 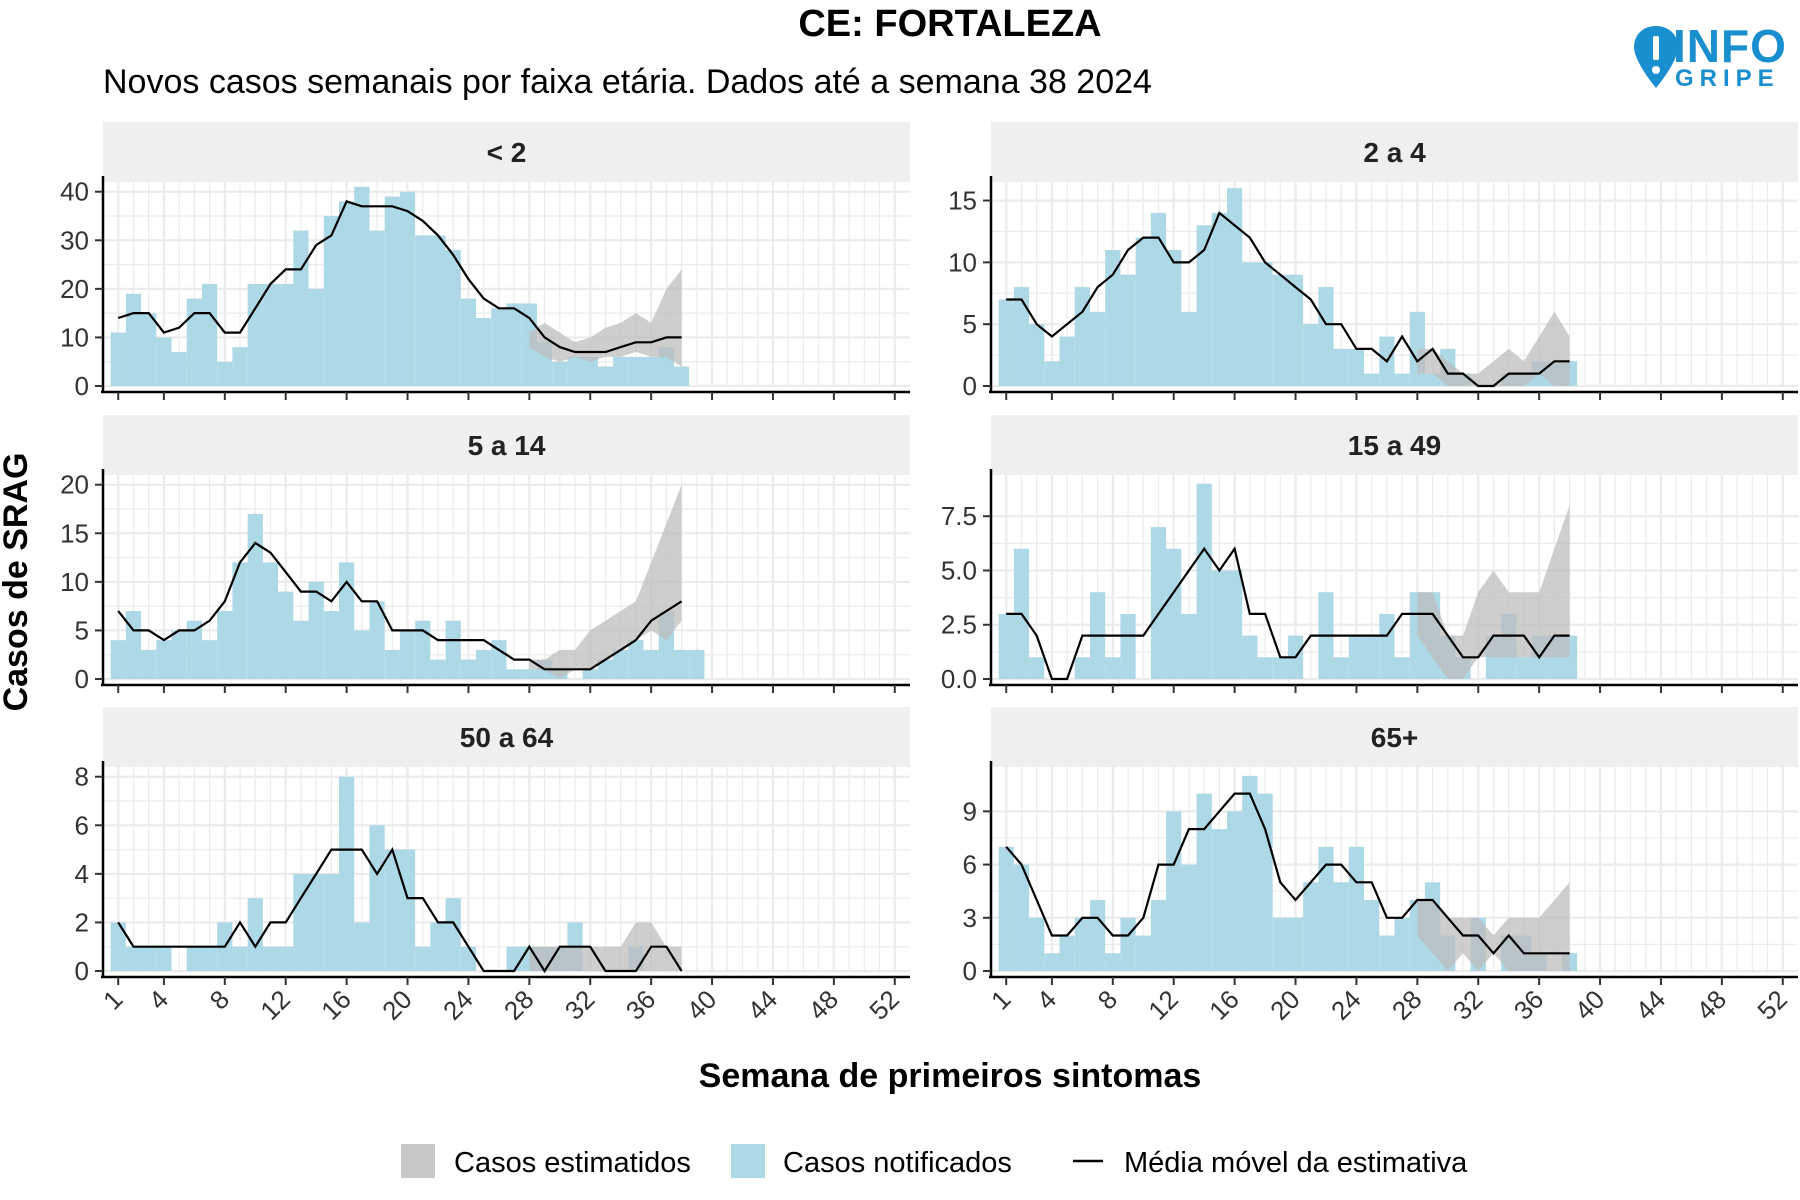 What do you see at coordinates (1656, 57) in the screenshot?
I see `map-pin-drop-icon` at bounding box center [1656, 57].